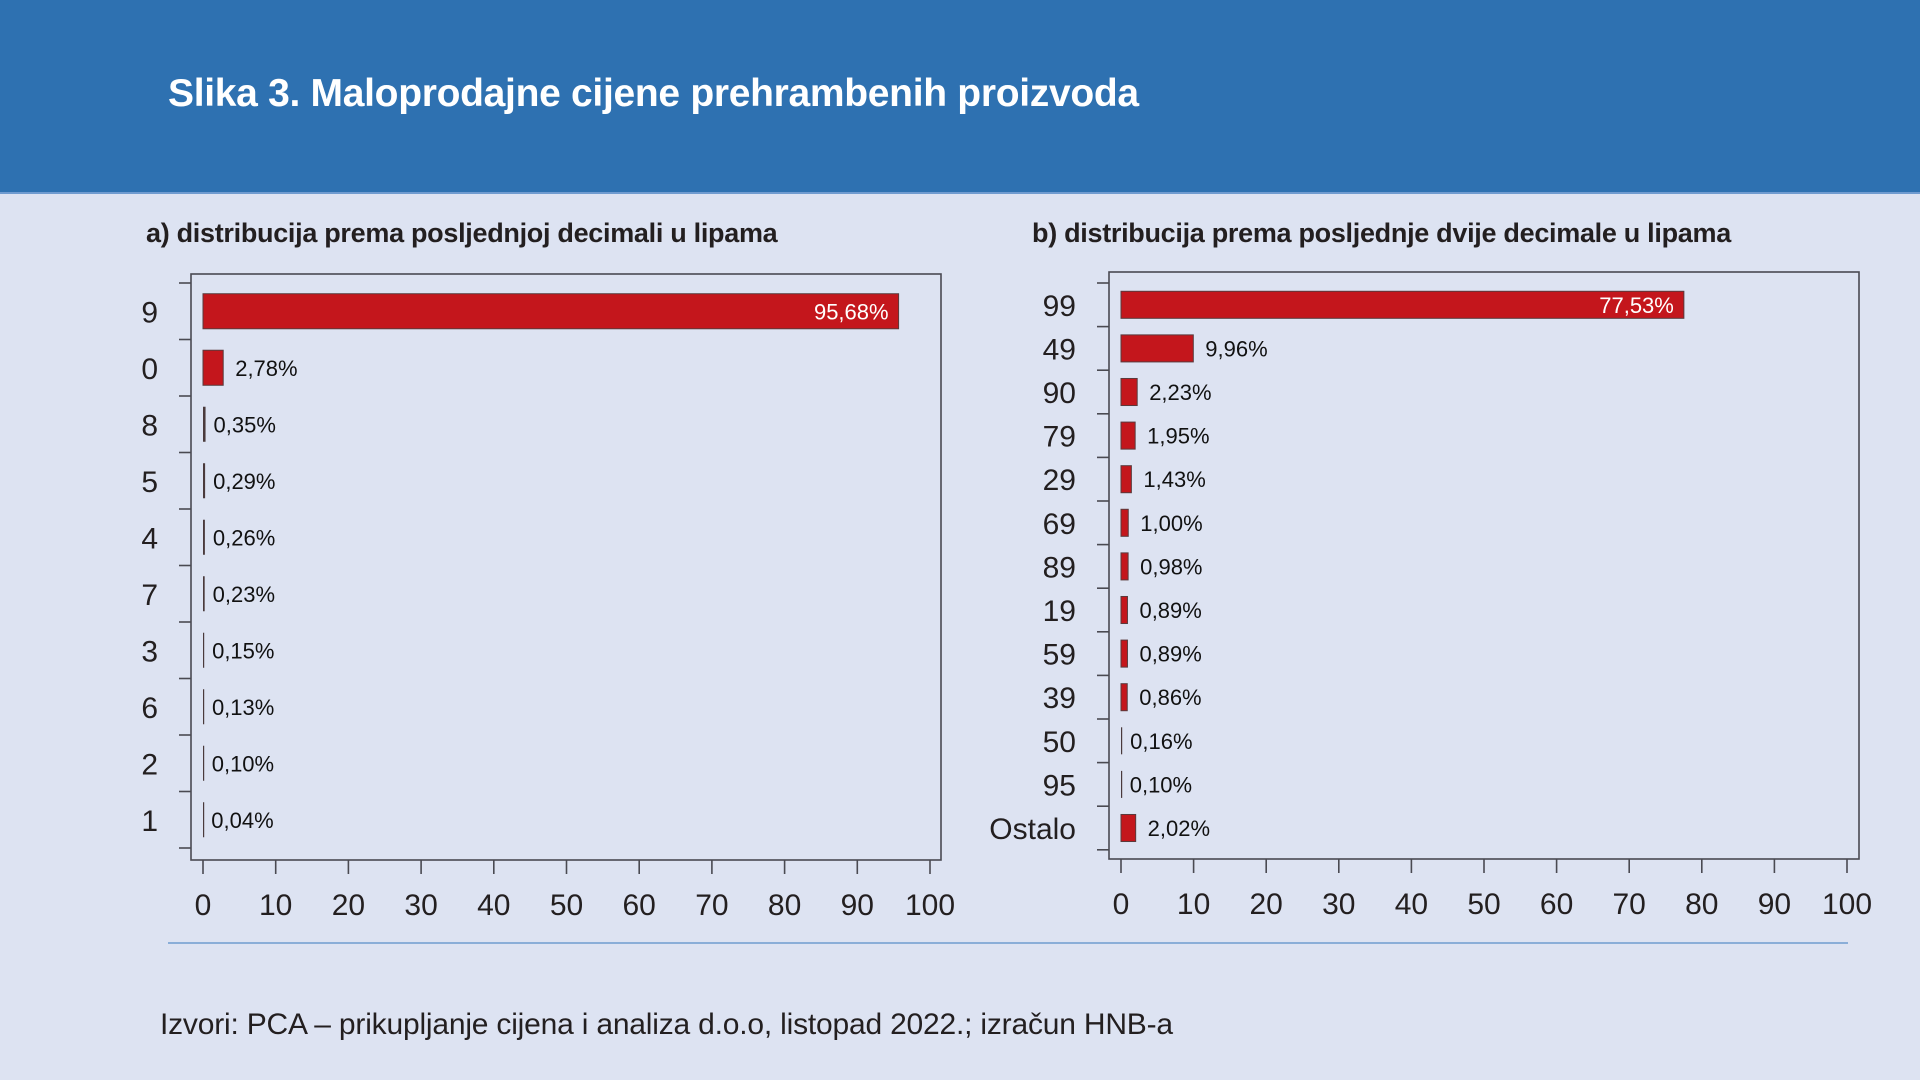 This screenshot has height=1080, width=1920. I want to click on category-label: 3, so click(149, 651).